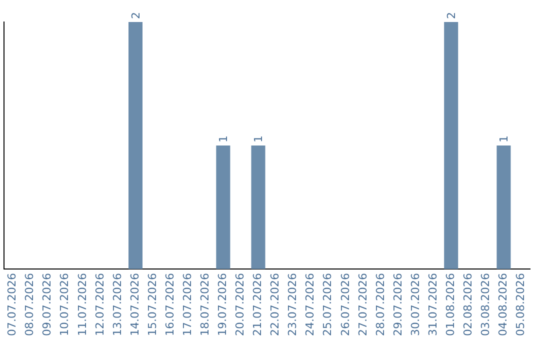 The image size is (540, 340). Describe the element at coordinates (29, 304) in the screenshot. I see `x-tick-label: 08.07.2026` at that location.